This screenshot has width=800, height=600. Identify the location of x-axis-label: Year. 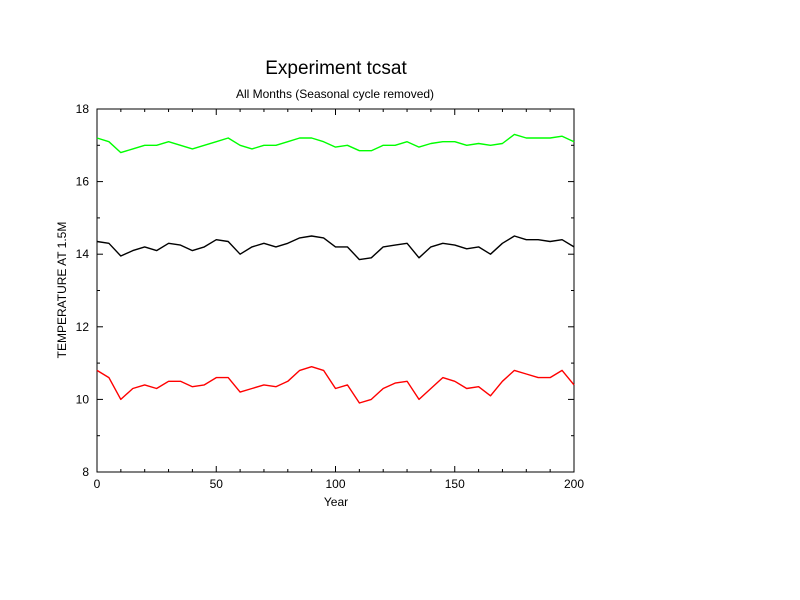
(336, 502).